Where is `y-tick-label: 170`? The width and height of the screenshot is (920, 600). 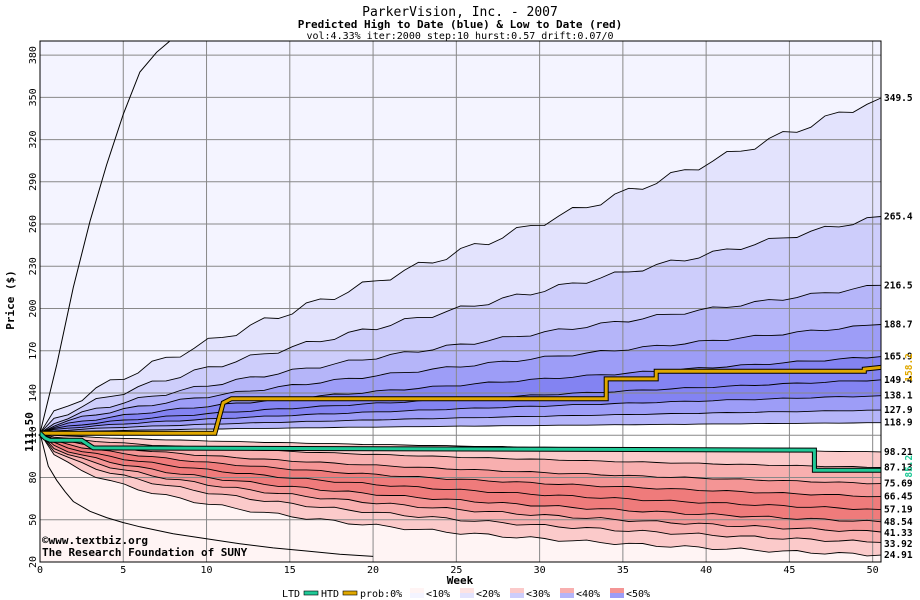 y-tick-label: 170 is located at coordinates (33, 351).